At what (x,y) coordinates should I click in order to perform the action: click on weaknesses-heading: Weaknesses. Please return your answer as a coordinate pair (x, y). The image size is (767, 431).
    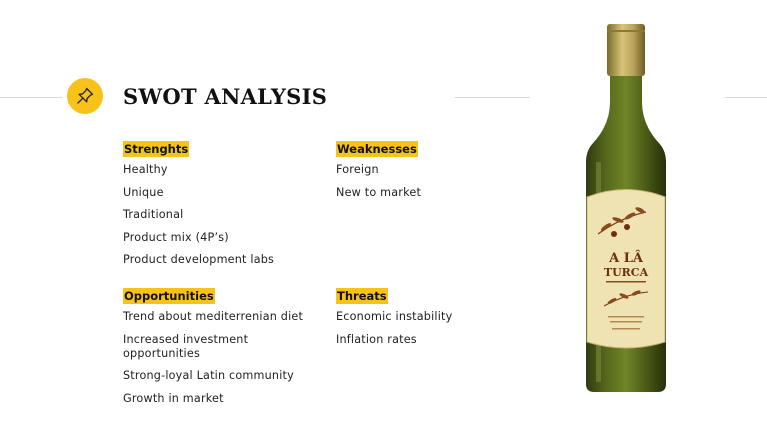
    Looking at the image, I should click on (377, 149).